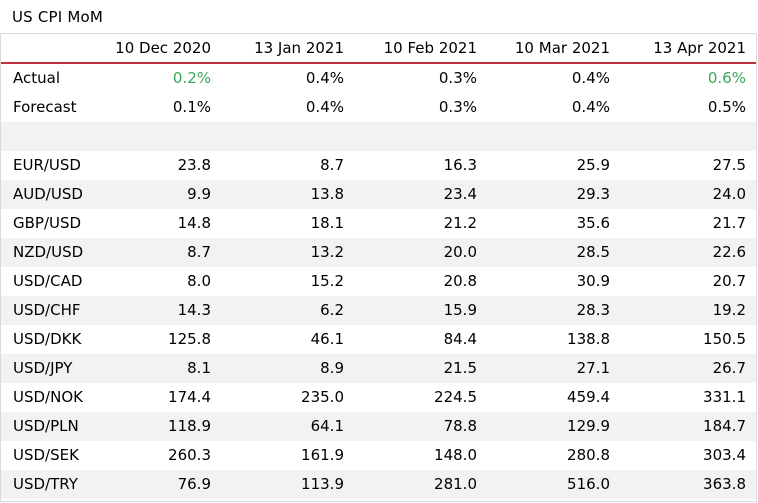 The width and height of the screenshot is (758, 503). What do you see at coordinates (47, 339) in the screenshot?
I see `pair-label: USD/DKK` at bounding box center [47, 339].